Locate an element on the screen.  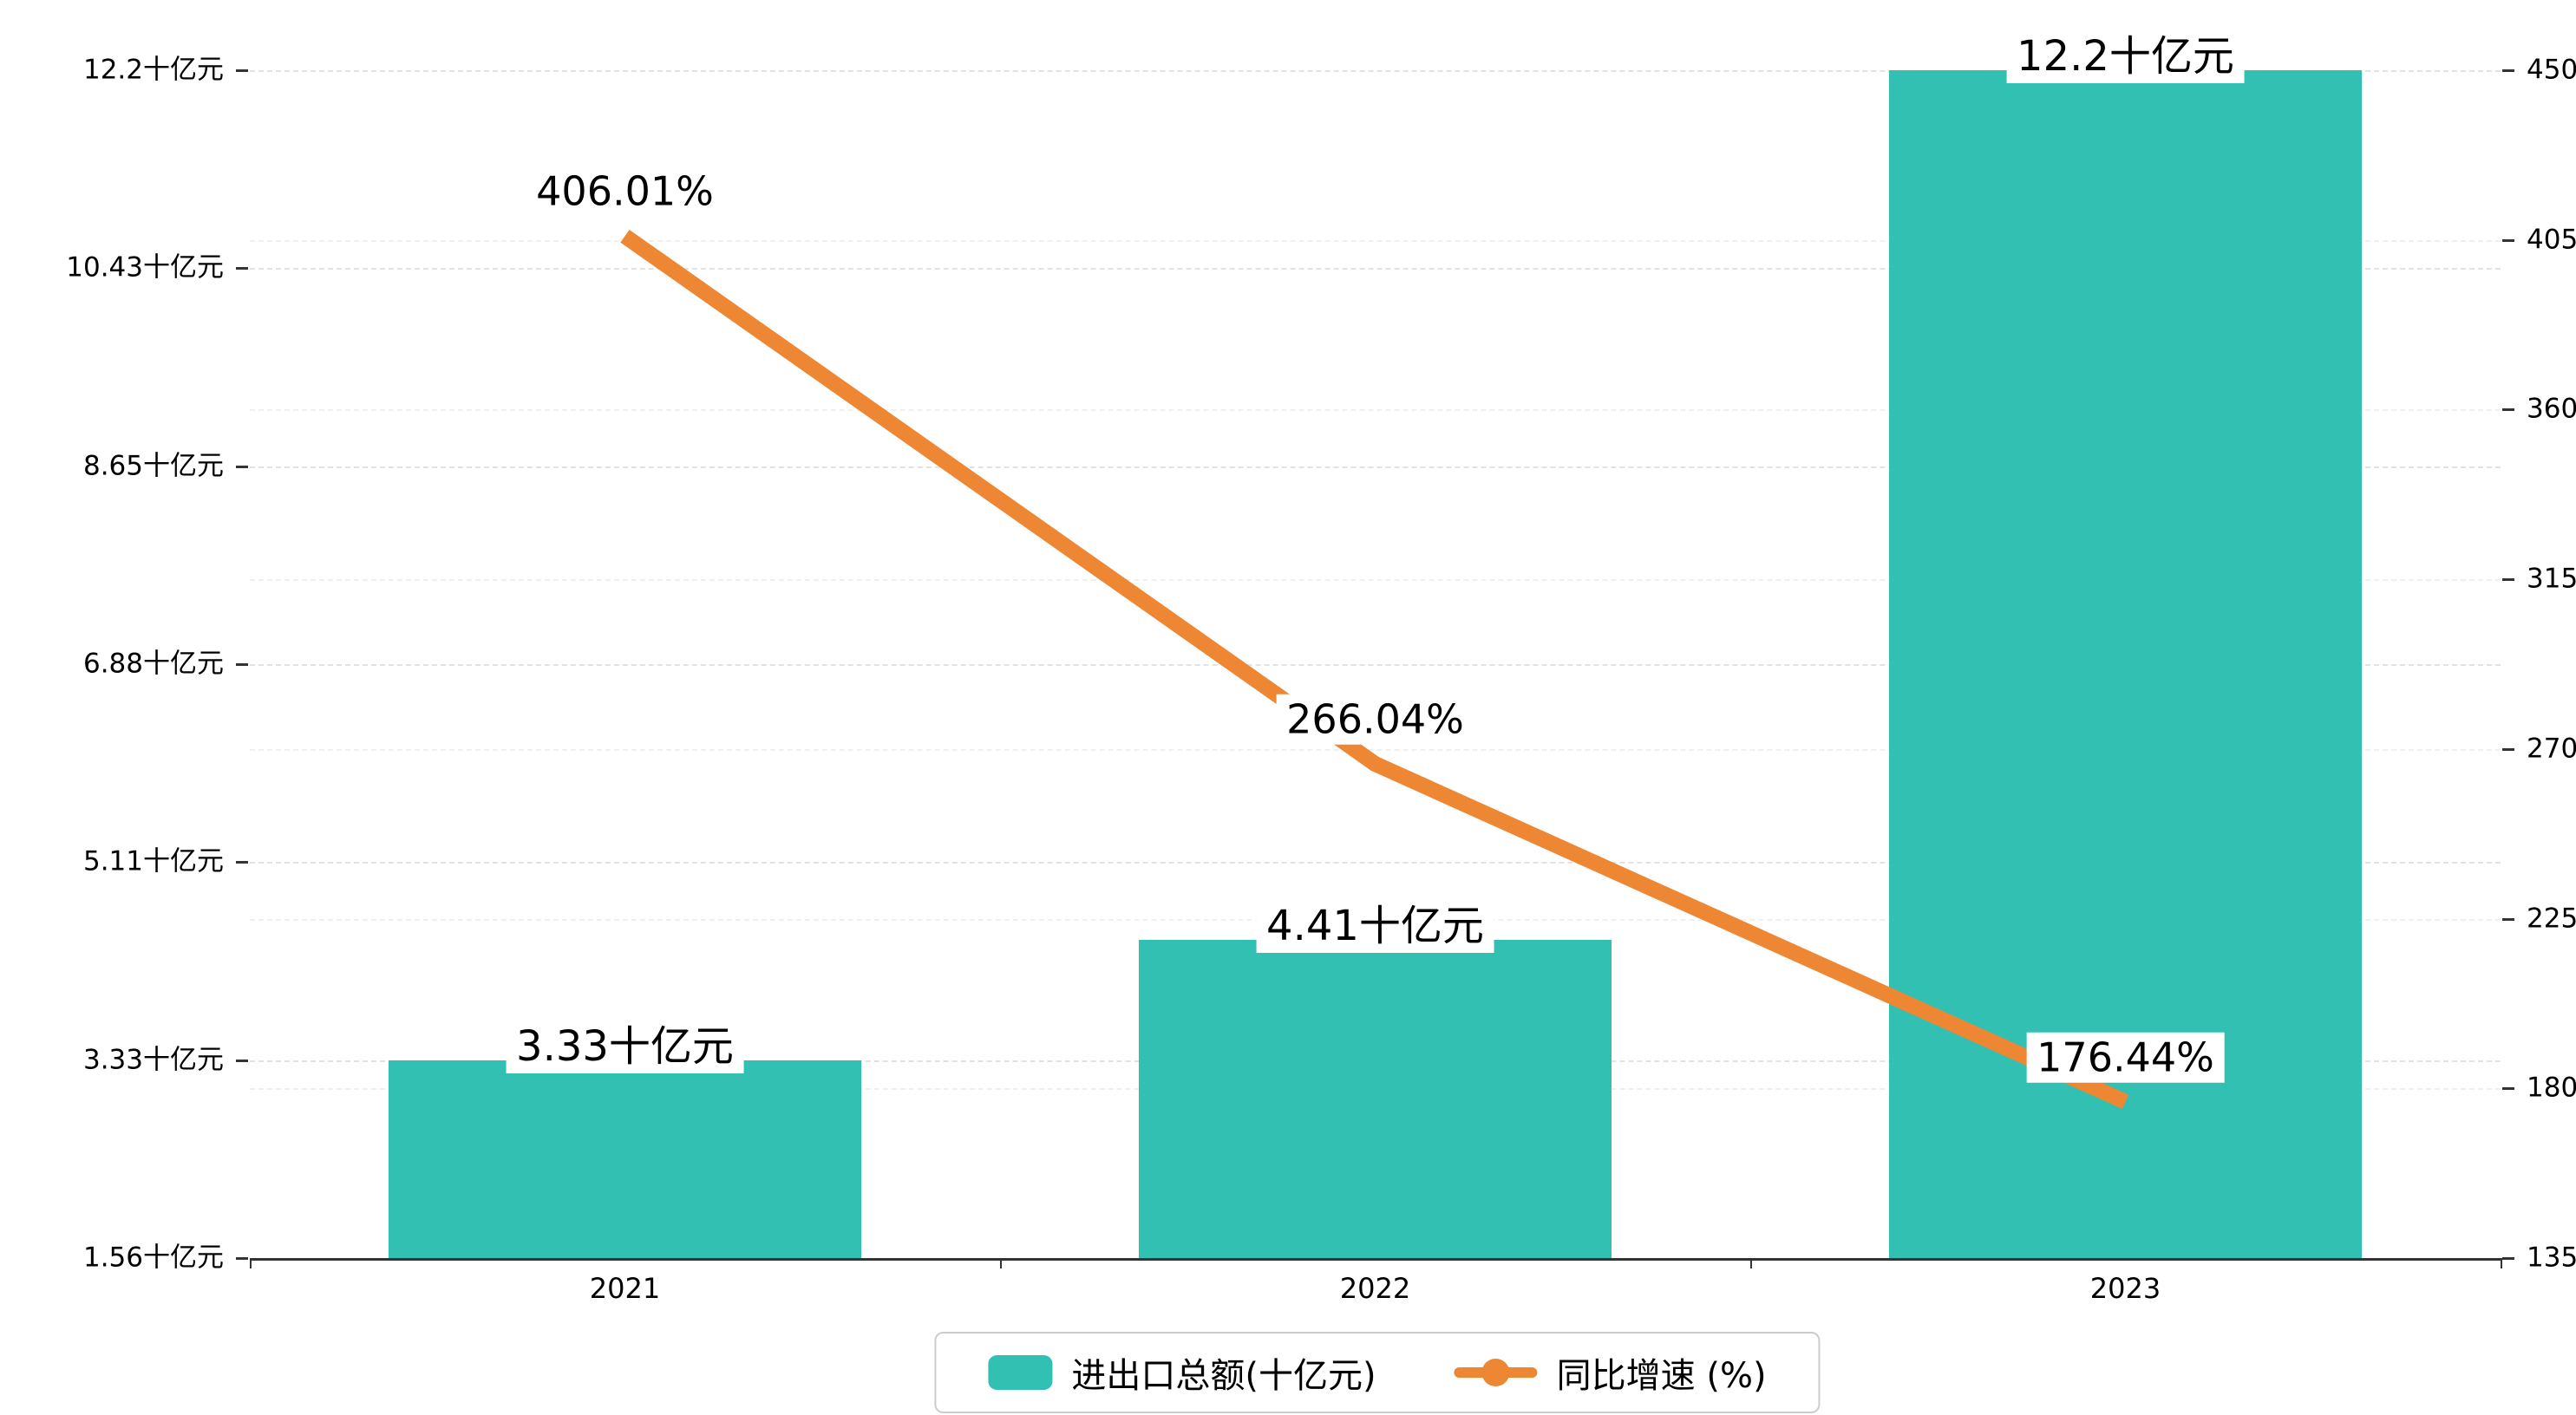
x-axis-category-label: 2023 is located at coordinates (2125, 1288).